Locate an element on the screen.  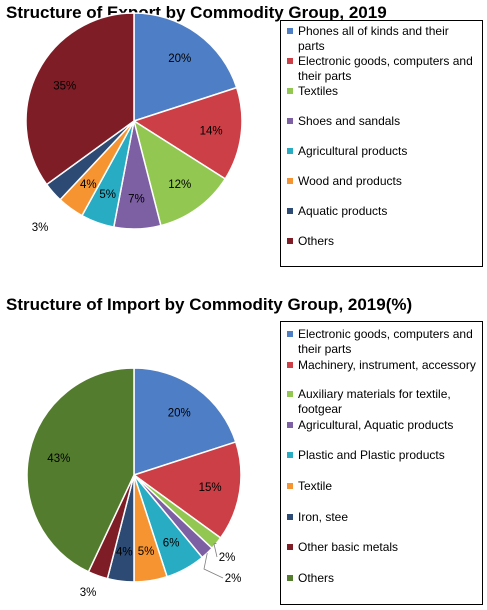
legend-item-other-basic-metals: Other basic metals is located at coordinates (382, 547).